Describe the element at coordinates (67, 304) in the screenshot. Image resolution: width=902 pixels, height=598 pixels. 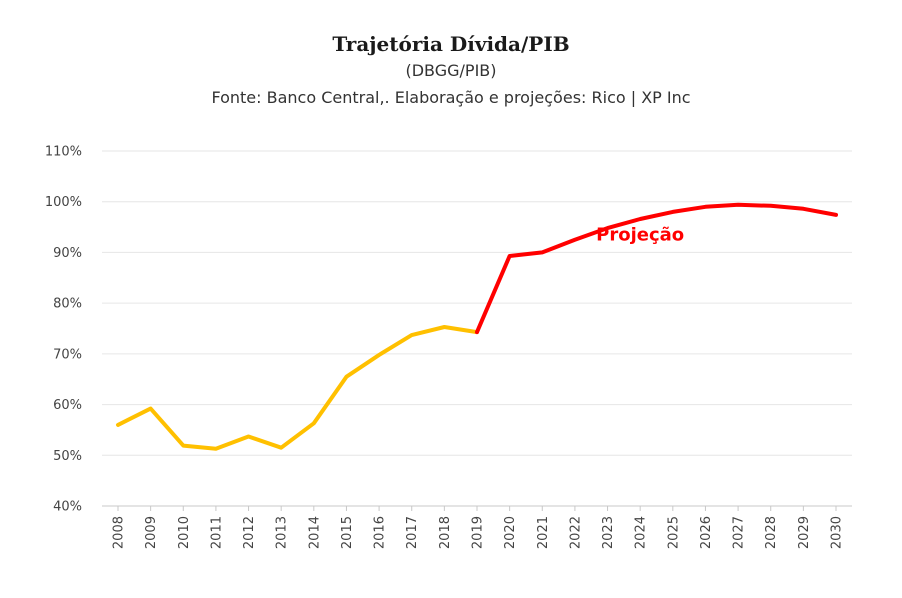
I see `y-tick-label: 80%` at that location.